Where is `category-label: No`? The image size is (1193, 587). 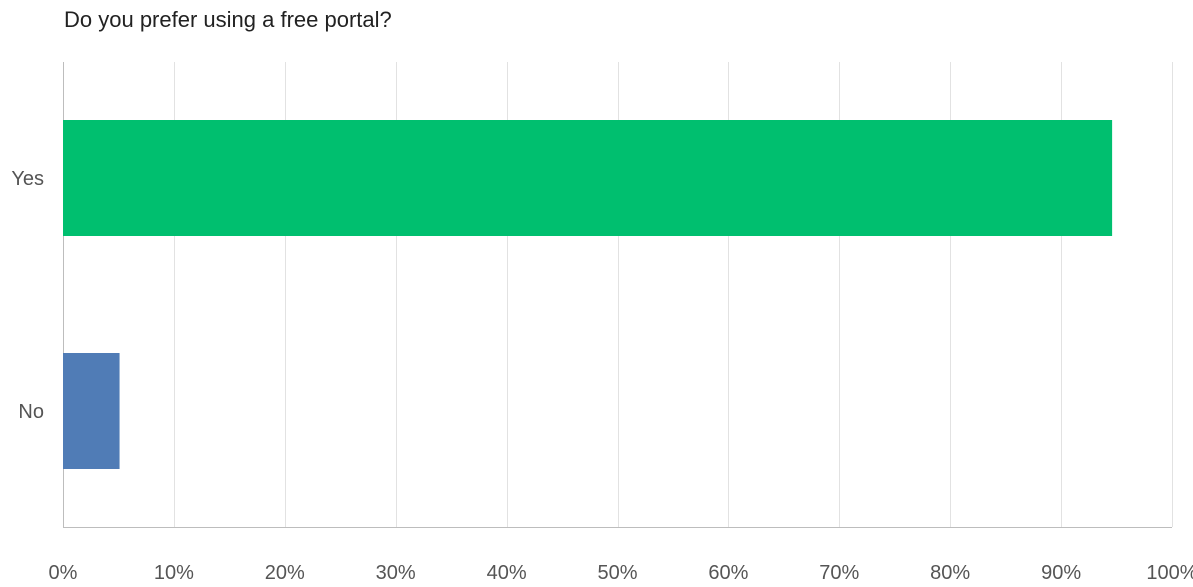
category-label: No is located at coordinates (31, 412).